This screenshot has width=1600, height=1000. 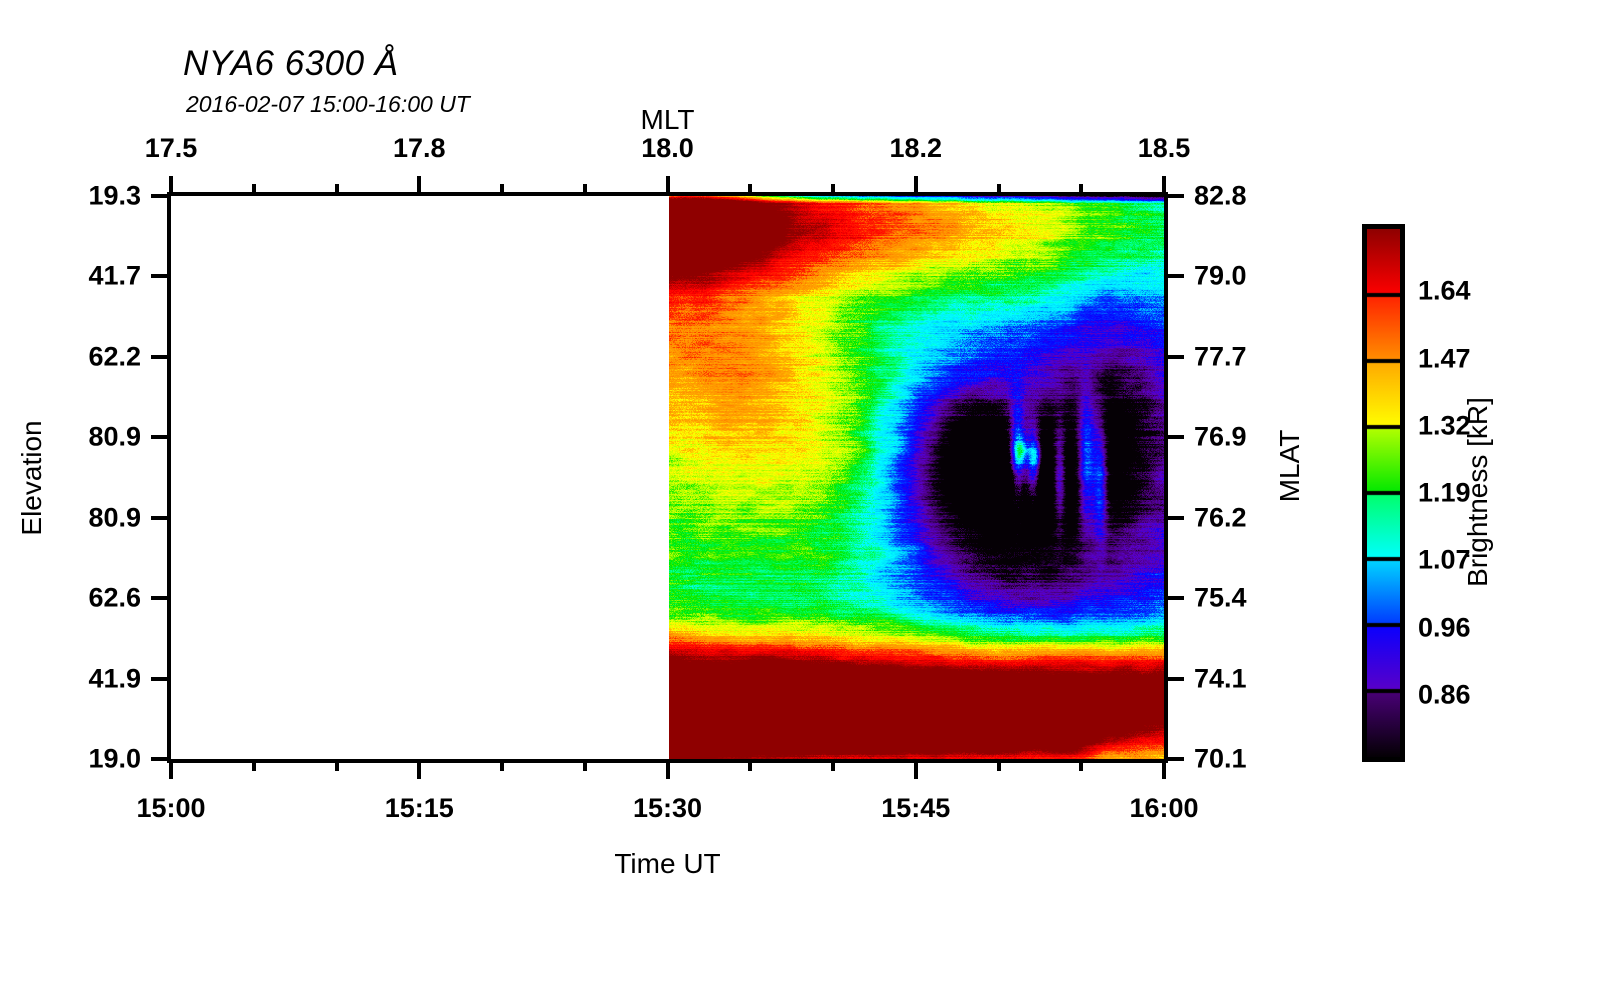 I want to click on right-tick-label-5: 75.4, so click(x=1220, y=597).